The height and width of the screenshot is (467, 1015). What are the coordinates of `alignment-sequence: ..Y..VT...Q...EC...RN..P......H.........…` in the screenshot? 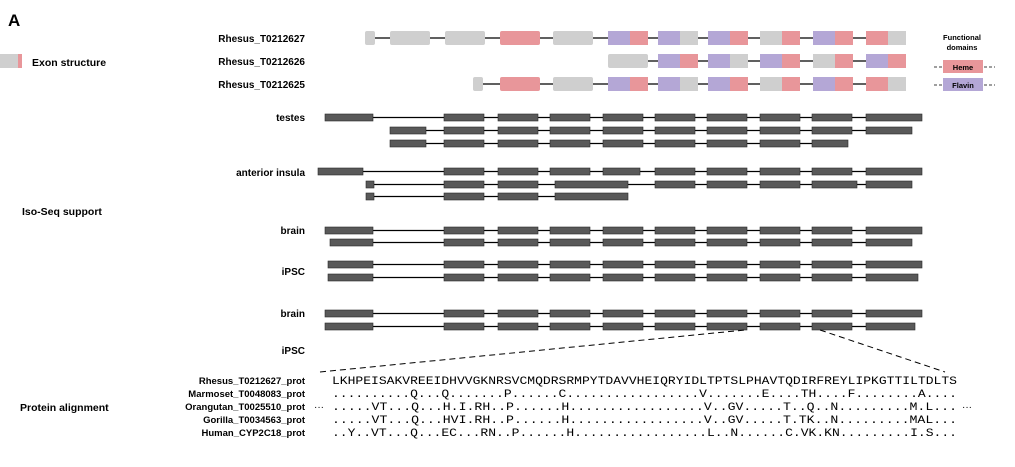 It's located at (644, 434).